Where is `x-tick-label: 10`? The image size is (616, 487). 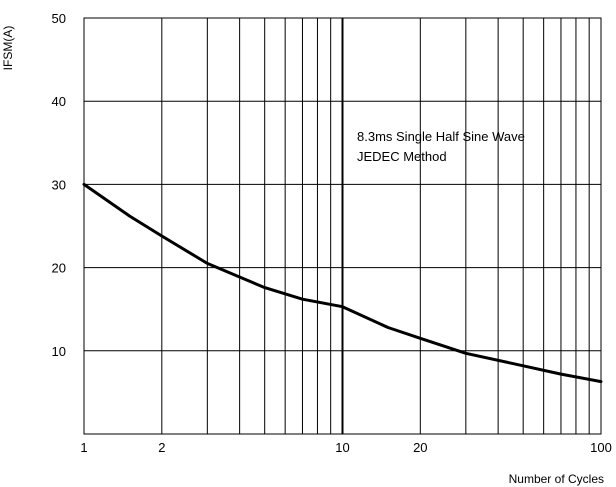
x-tick-label: 10 is located at coordinates (342, 447).